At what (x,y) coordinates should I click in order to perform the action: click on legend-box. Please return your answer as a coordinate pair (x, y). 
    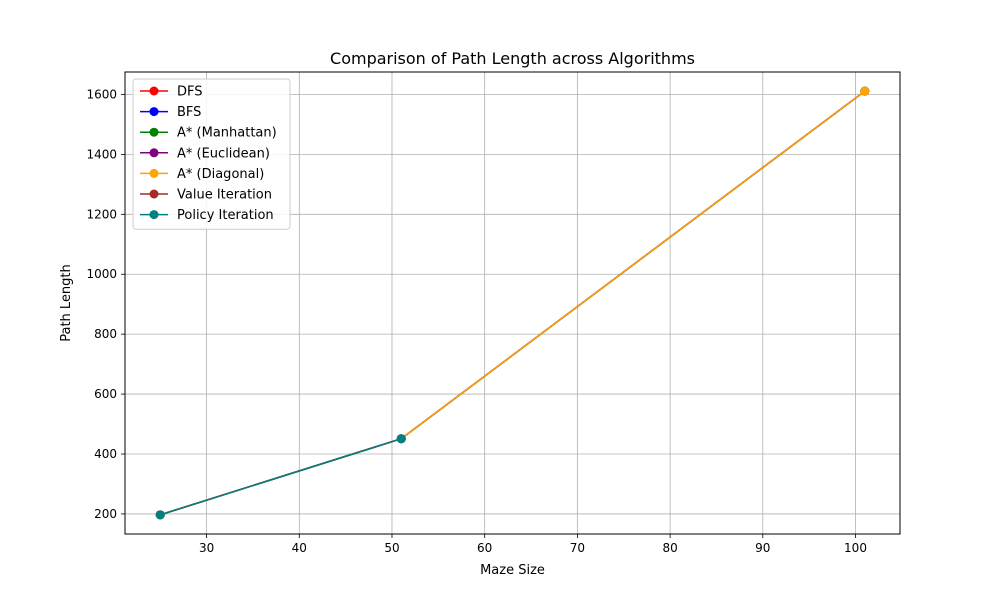
    Looking at the image, I should click on (211, 154).